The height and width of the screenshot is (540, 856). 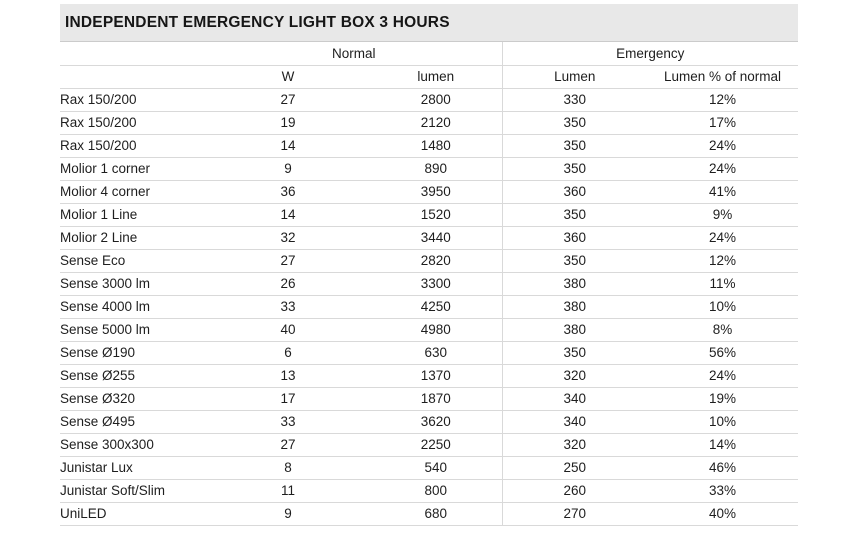 I want to click on normal-lumen-cell: 800, so click(x=436, y=491).